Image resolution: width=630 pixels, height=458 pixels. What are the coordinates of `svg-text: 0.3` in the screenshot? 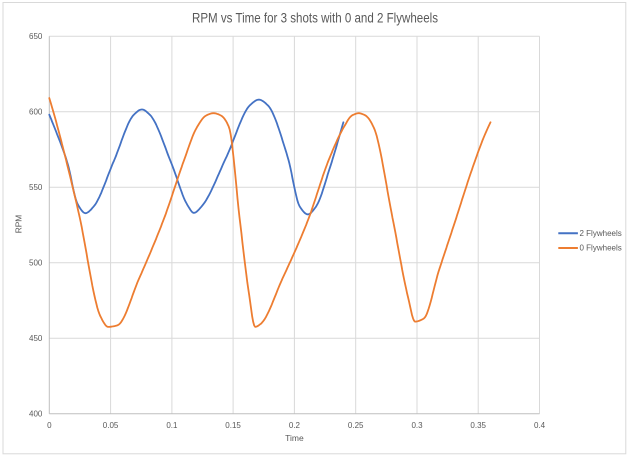 It's located at (417, 425).